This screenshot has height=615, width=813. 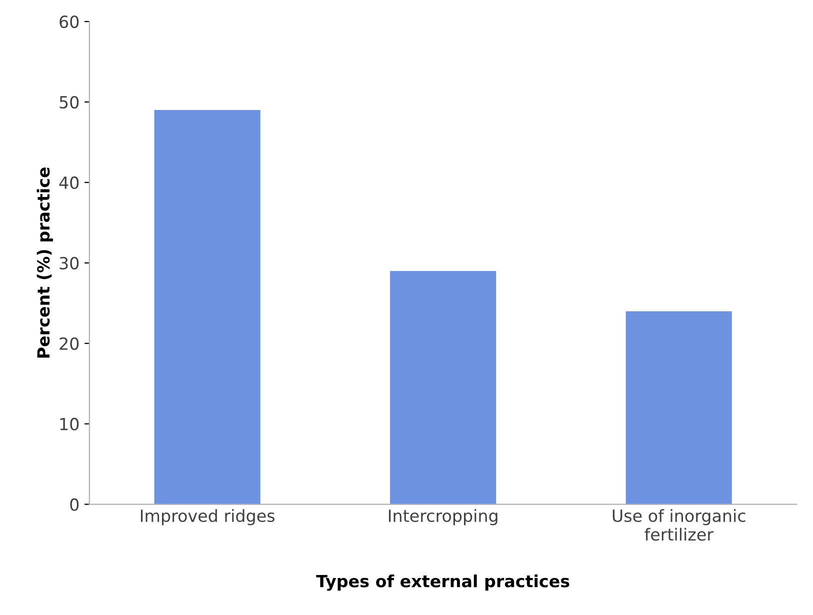 I want to click on x-tick-label: Use of inorganic fertilizer, so click(x=679, y=525).